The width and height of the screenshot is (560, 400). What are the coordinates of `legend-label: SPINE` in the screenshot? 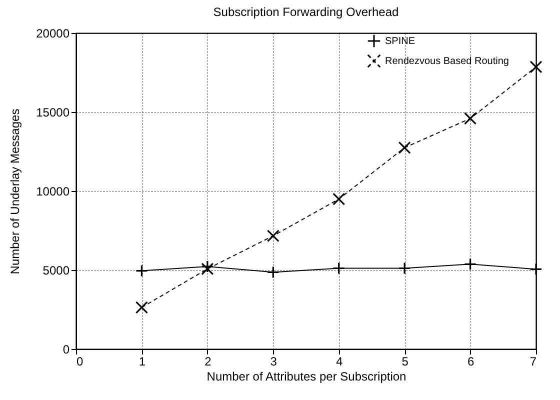 It's located at (400, 41).